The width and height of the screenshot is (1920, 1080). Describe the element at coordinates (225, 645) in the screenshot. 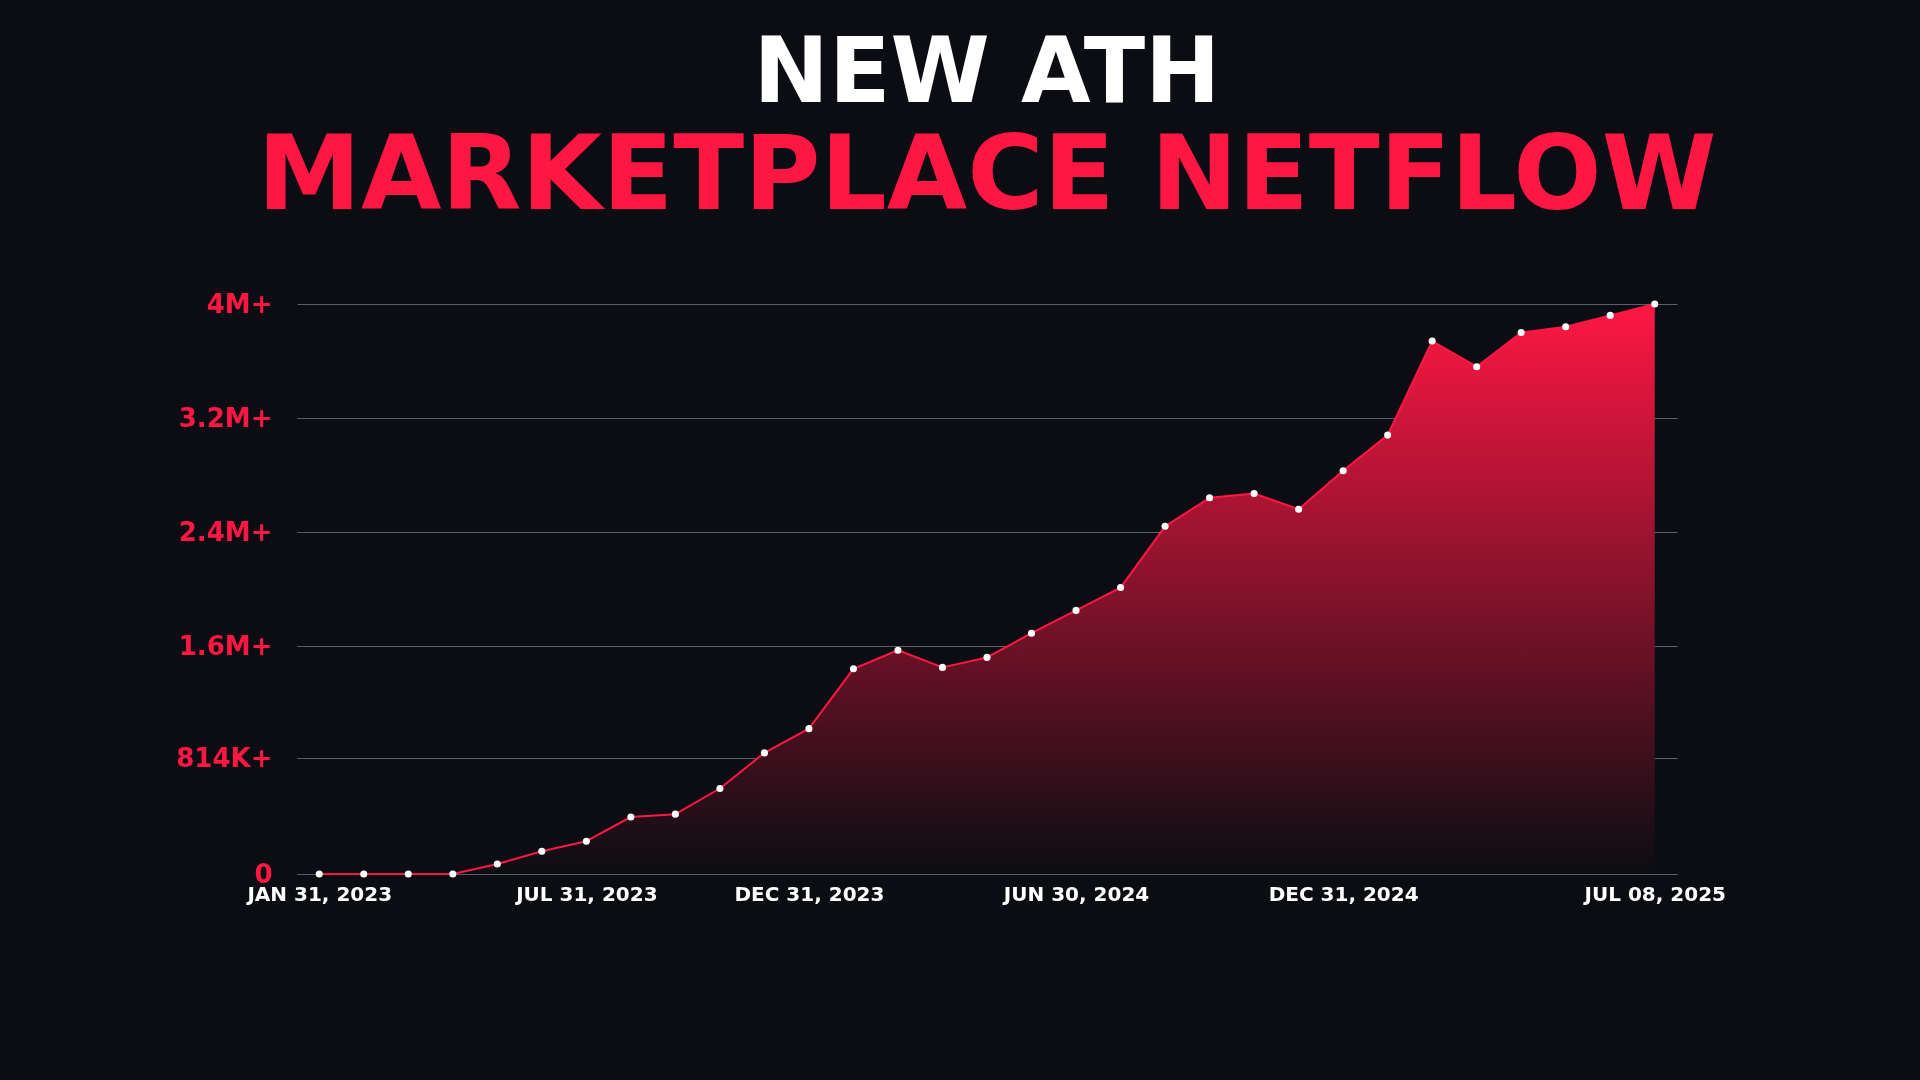

I see `y-tick-label: 1.6M+` at that location.